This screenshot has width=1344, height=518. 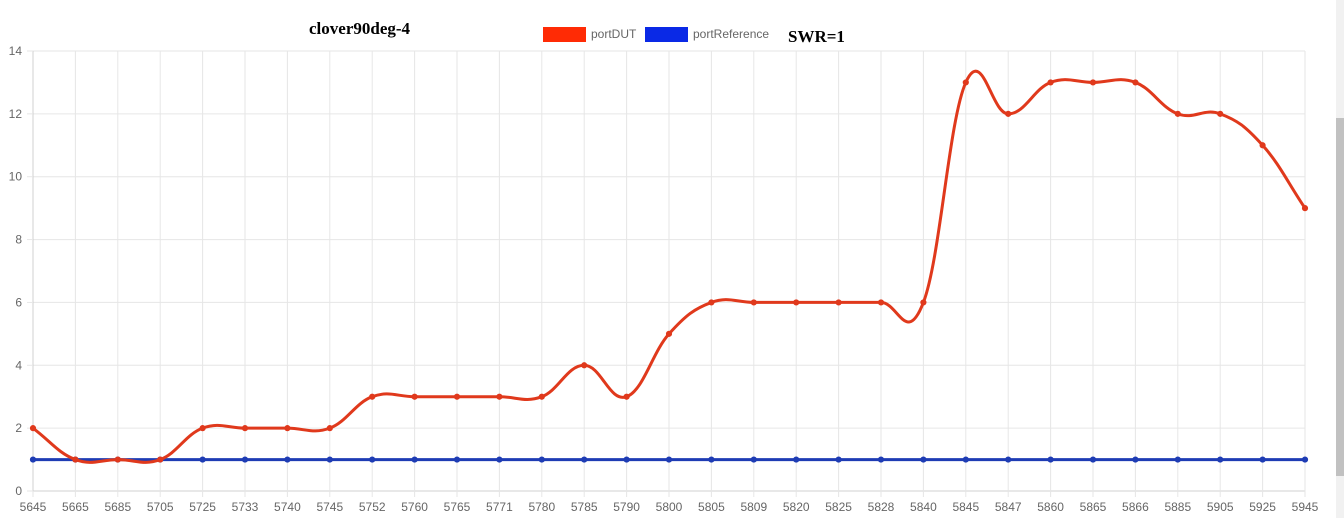 What do you see at coordinates (626, 507) in the screenshot?
I see `x-tick-label: 5790` at bounding box center [626, 507].